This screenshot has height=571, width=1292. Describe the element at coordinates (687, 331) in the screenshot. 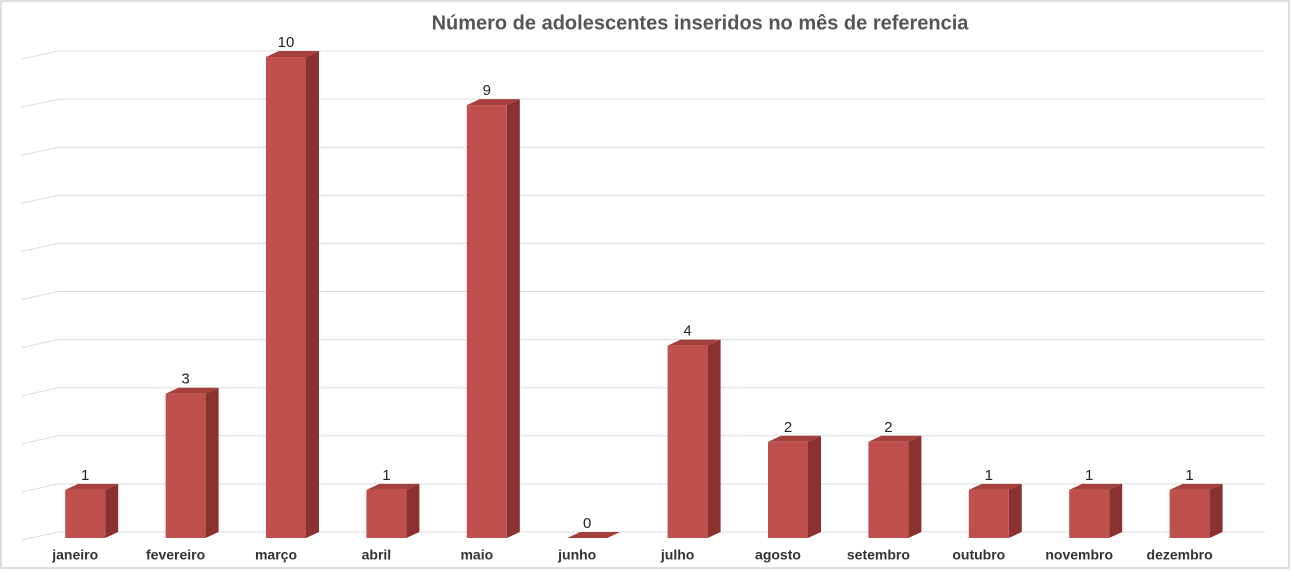

I see `data-label: 4` at that location.